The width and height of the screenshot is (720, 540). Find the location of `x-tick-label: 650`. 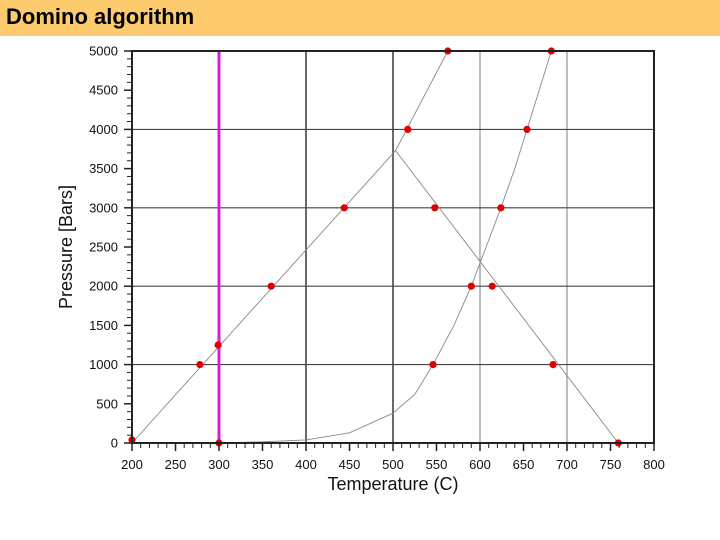

x-tick-label: 650 is located at coordinates (524, 464).